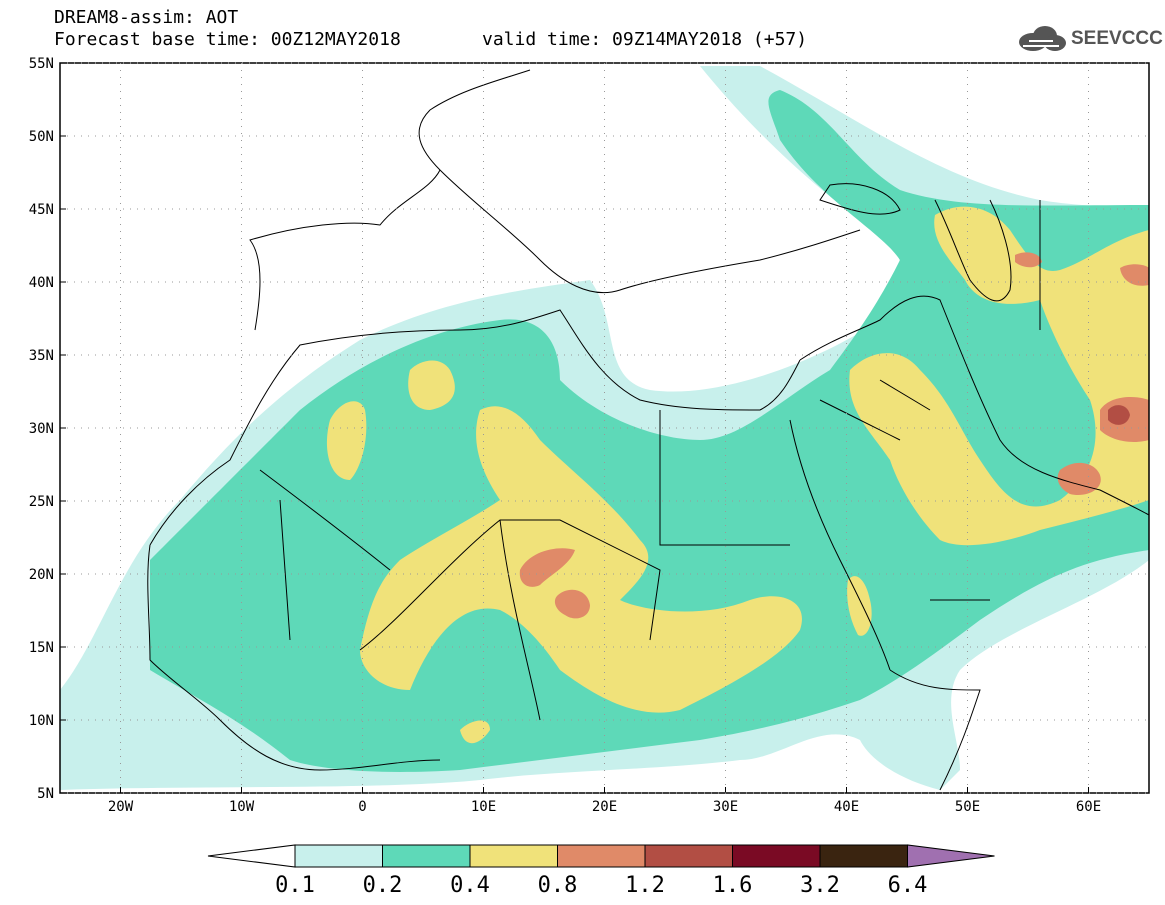 The image size is (1165, 905). I want to click on coast-horn, so click(935, 730).